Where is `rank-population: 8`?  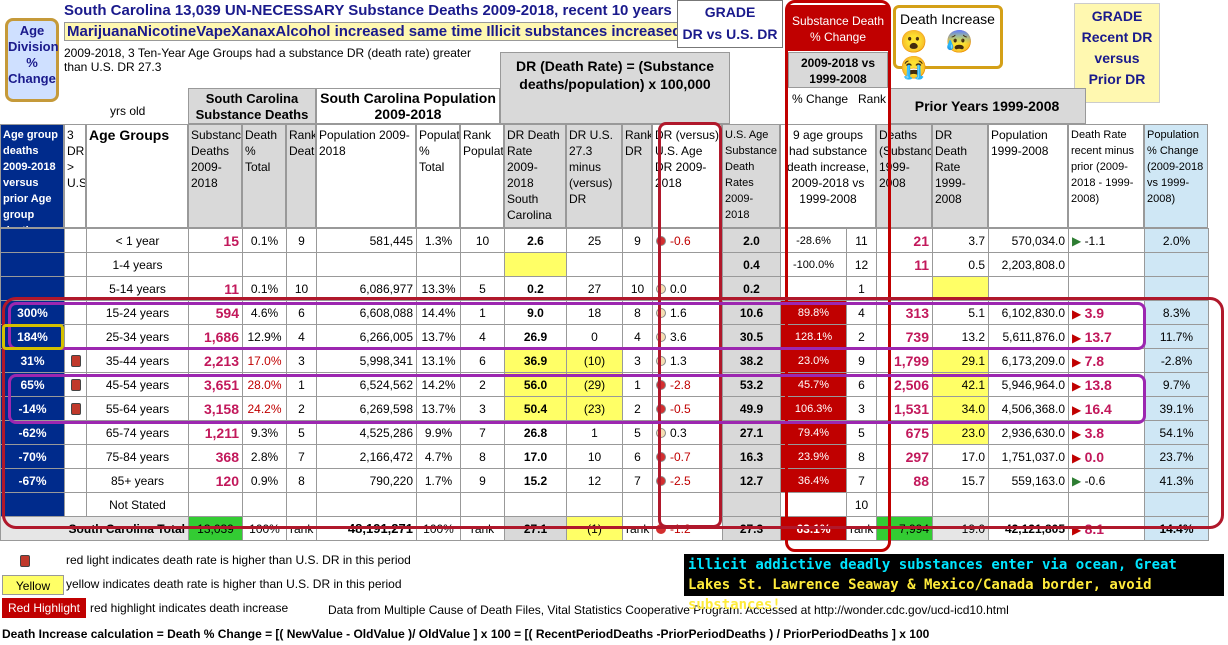
rank-population: 8 is located at coordinates (482, 456).